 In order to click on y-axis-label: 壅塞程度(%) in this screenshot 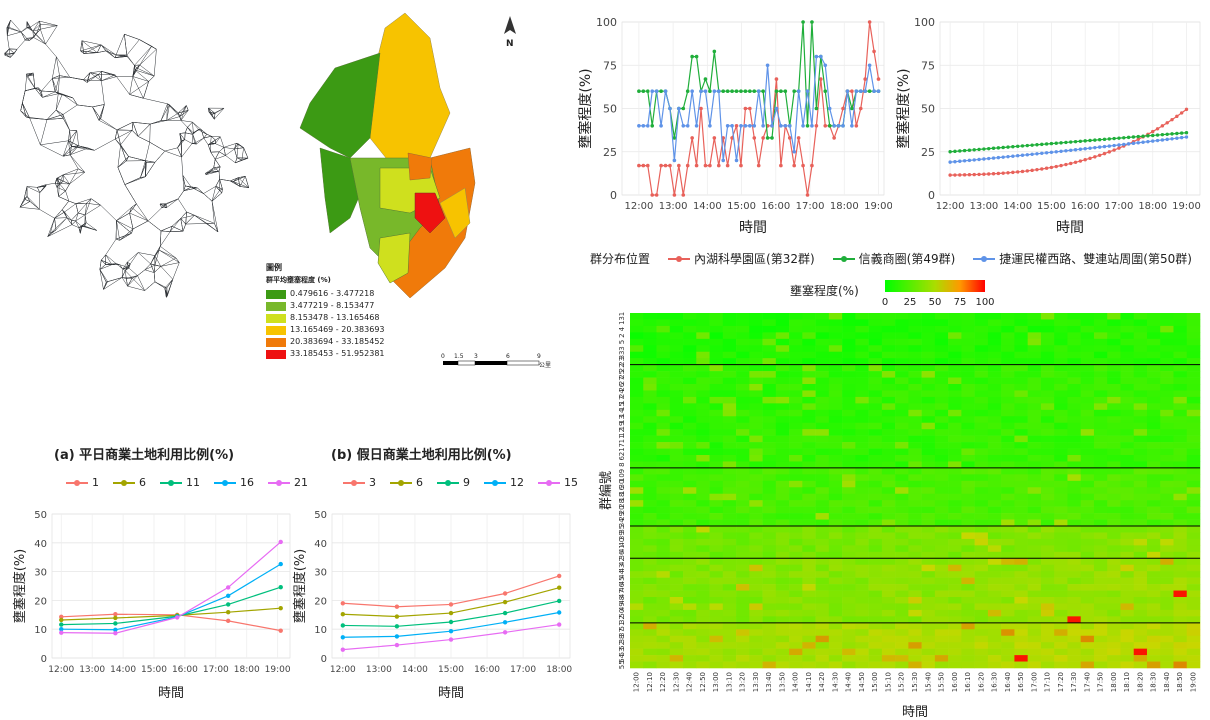, I will do `click(20, 586)`.